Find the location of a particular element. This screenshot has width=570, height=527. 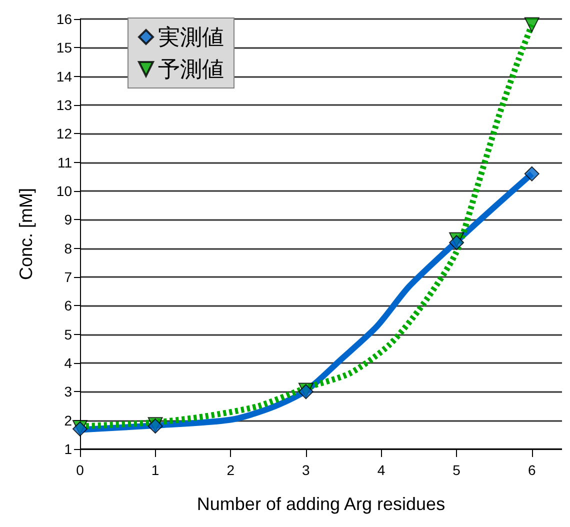

y-tick-label: 3 is located at coordinates (68, 392).